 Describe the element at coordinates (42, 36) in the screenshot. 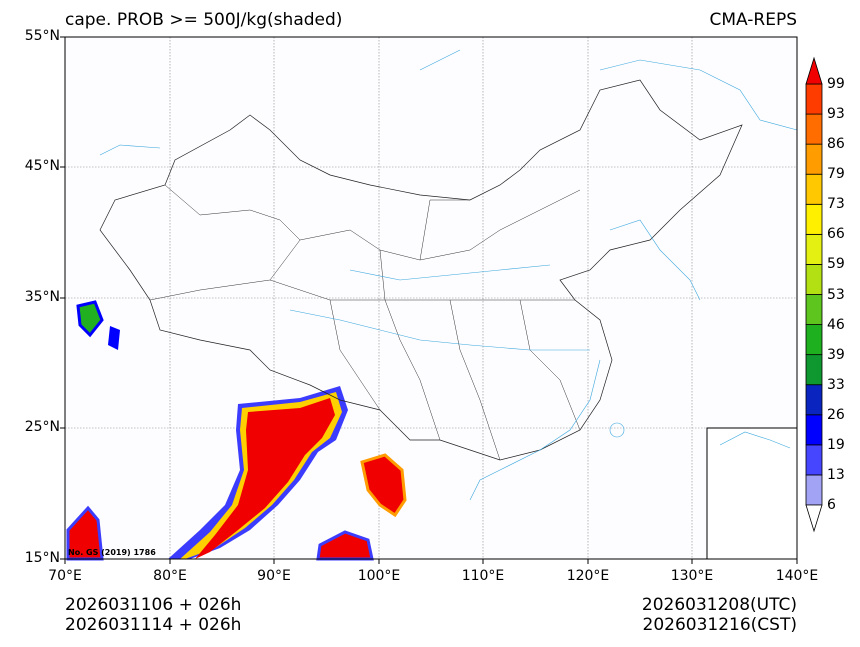

I see `lat-label: 55°N` at that location.